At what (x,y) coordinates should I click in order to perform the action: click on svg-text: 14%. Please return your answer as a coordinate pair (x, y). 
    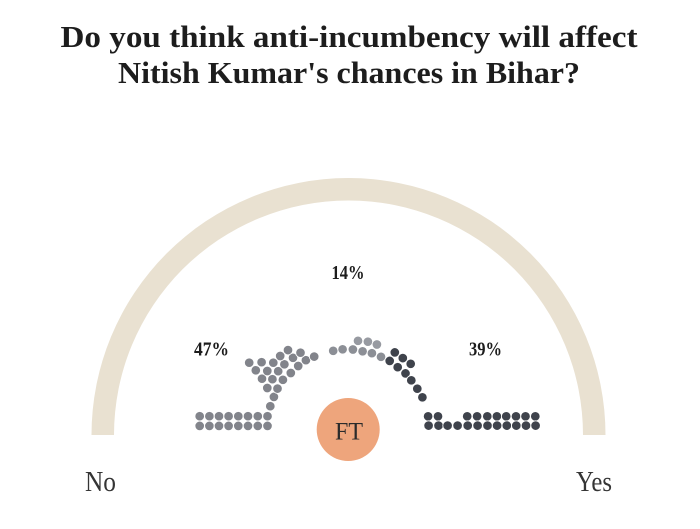
    Looking at the image, I should click on (348, 273).